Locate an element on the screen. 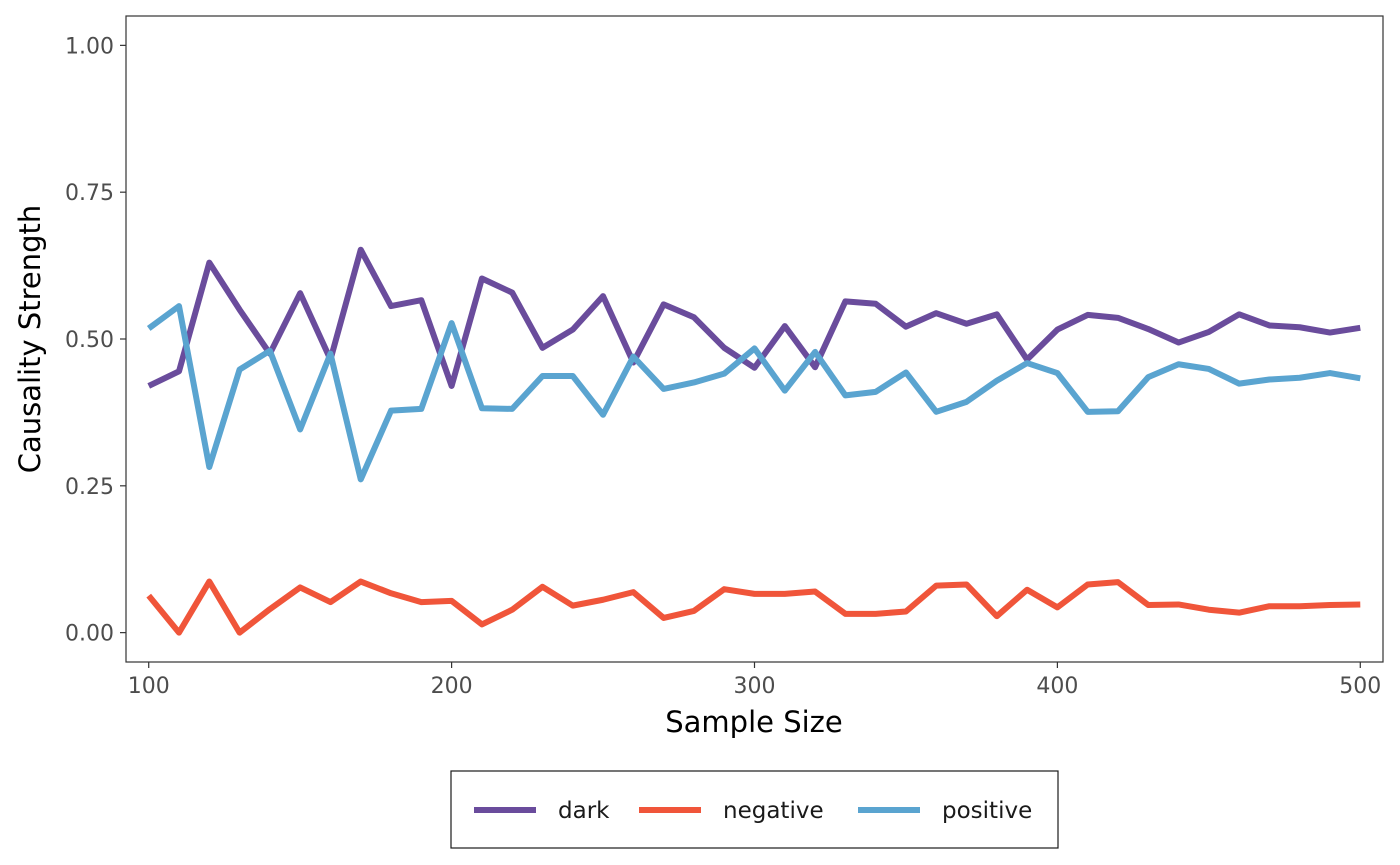 This screenshot has height=865, width=1400. y-tick-label: 0.00 is located at coordinates (89, 634).